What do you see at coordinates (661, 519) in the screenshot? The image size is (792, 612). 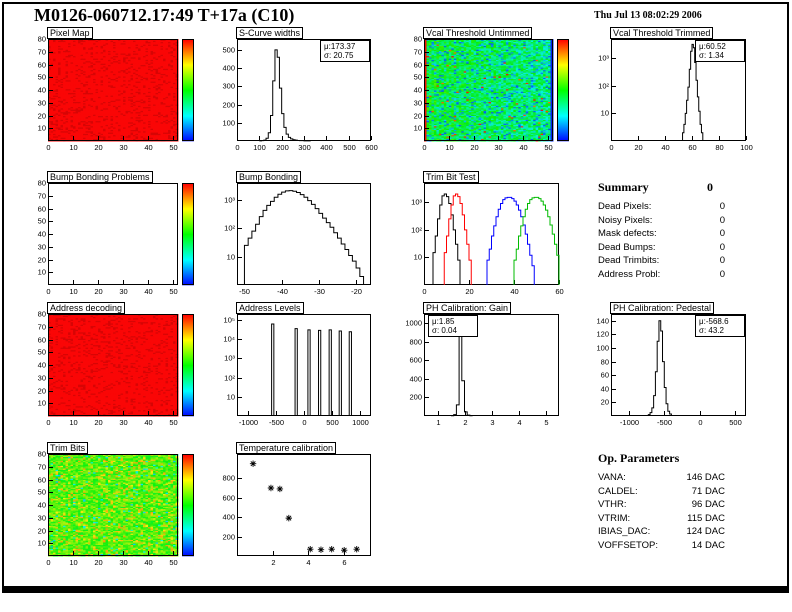 I see `op-parameter-row: VTRIM: 115 DAC` at bounding box center [661, 519].